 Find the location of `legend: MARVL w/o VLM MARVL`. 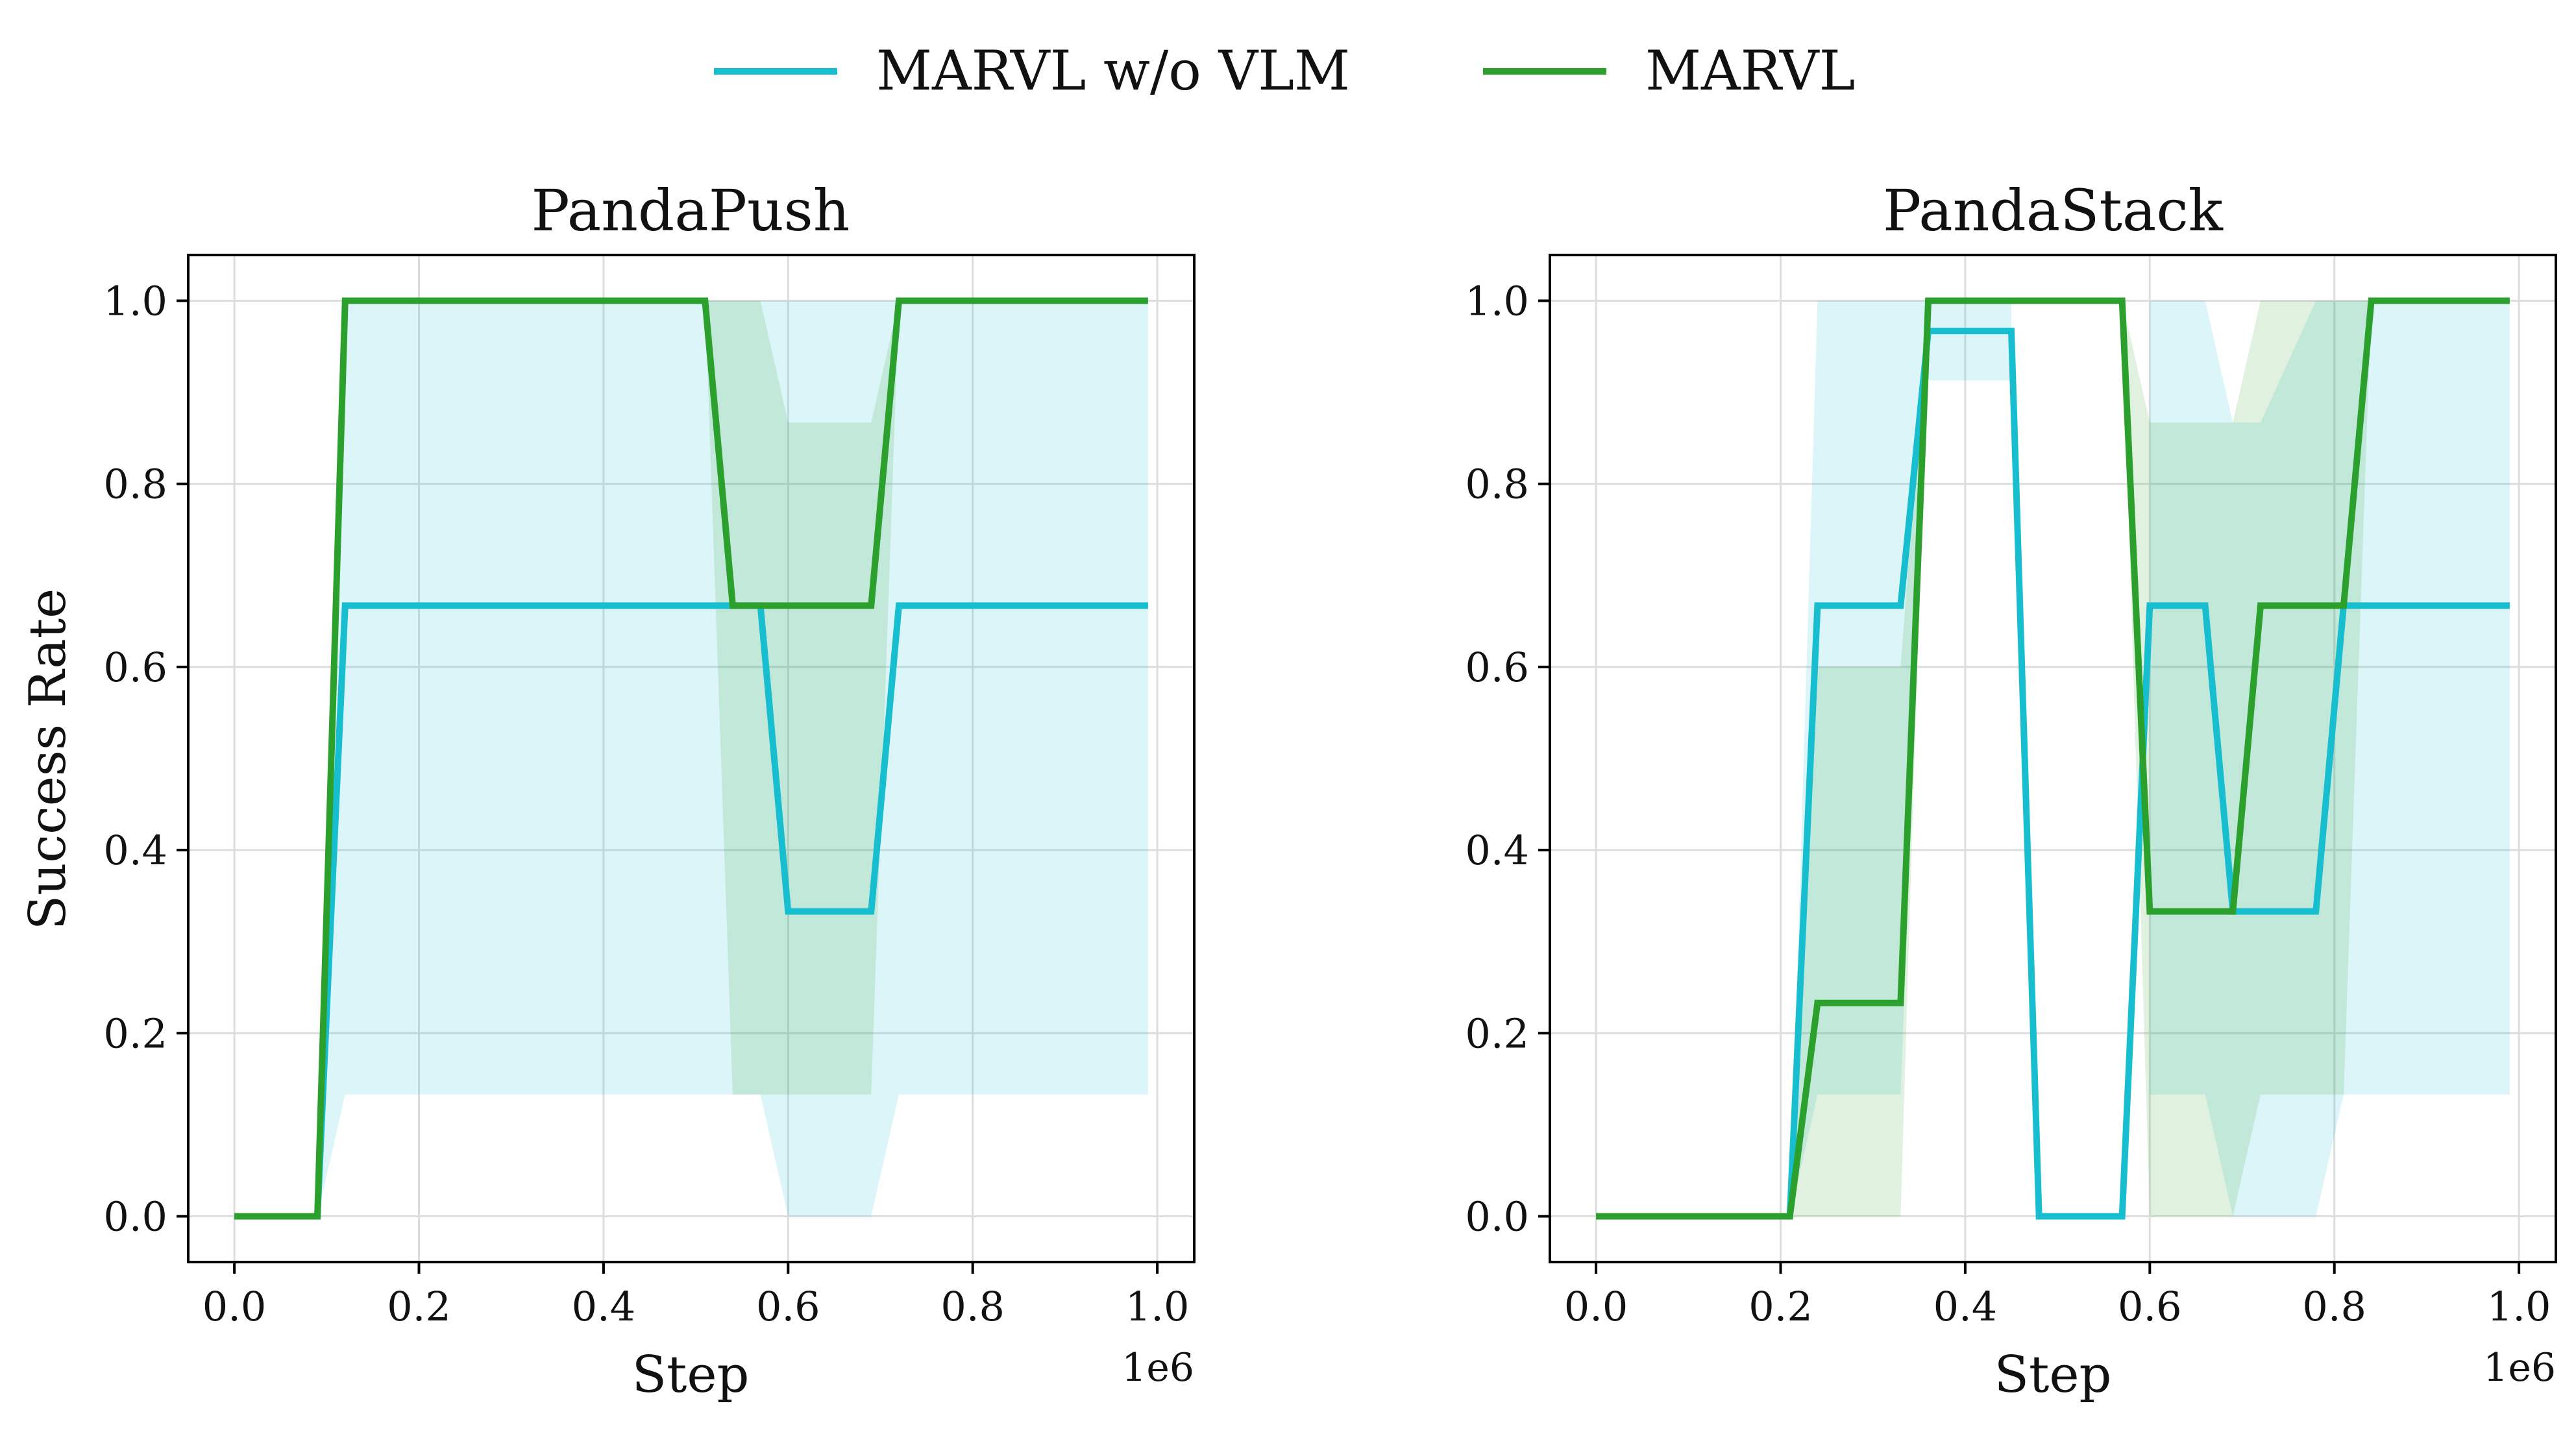

legend: MARVL w/o VLM MARVL is located at coordinates (1284, 71).